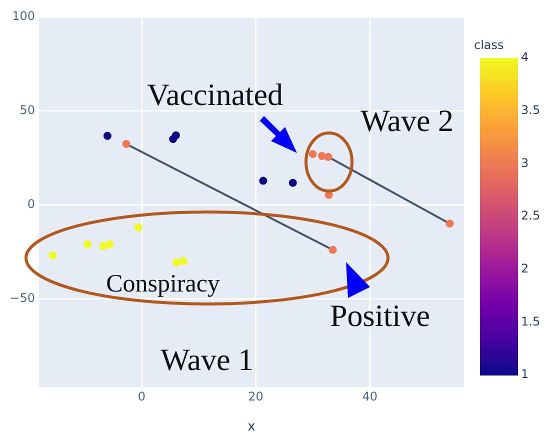 Image resolution: width=548 pixels, height=439 pixels. What do you see at coordinates (27, 110) in the screenshot?
I see `y-tick-label: 50` at bounding box center [27, 110].